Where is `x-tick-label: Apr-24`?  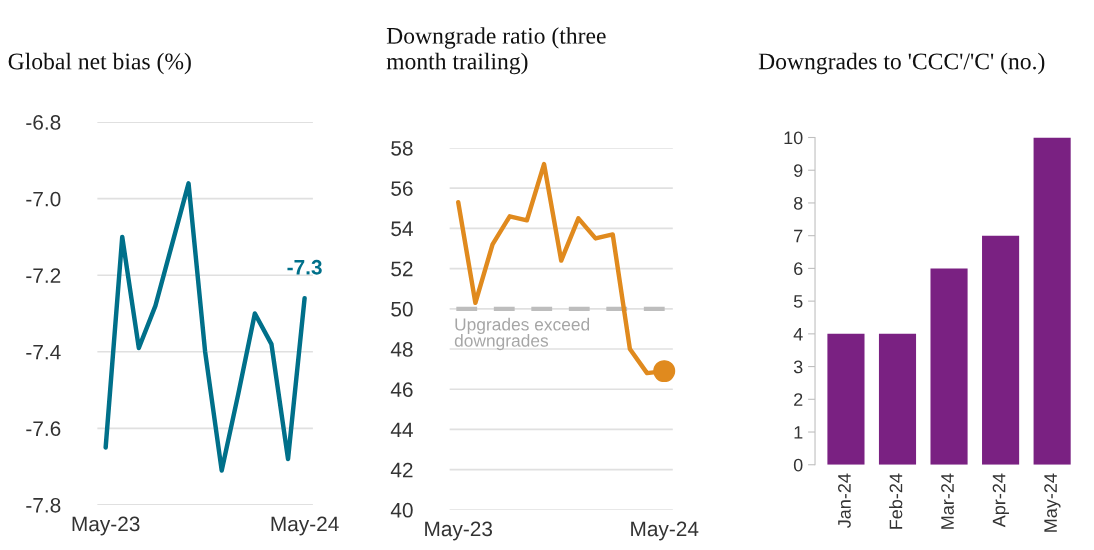 x-tick-label: Apr-24 is located at coordinates (1000, 500).